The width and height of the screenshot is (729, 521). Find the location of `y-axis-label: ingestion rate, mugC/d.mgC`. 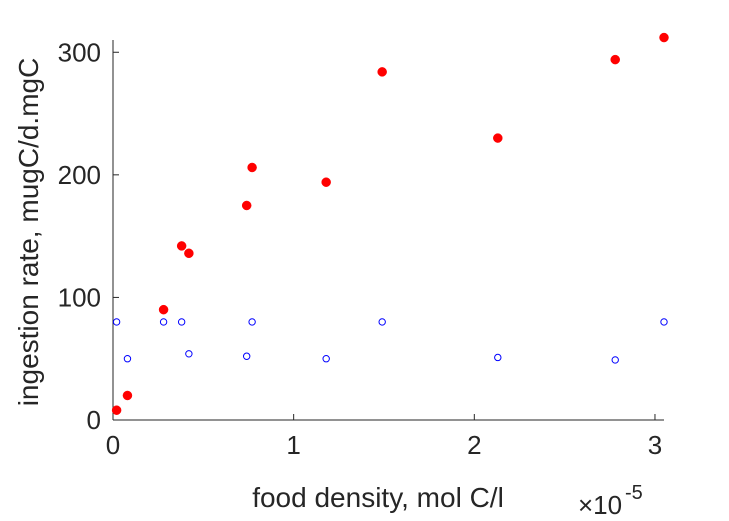

y-axis-label: ingestion rate, mugC/d.mgC is located at coordinates (28, 232).